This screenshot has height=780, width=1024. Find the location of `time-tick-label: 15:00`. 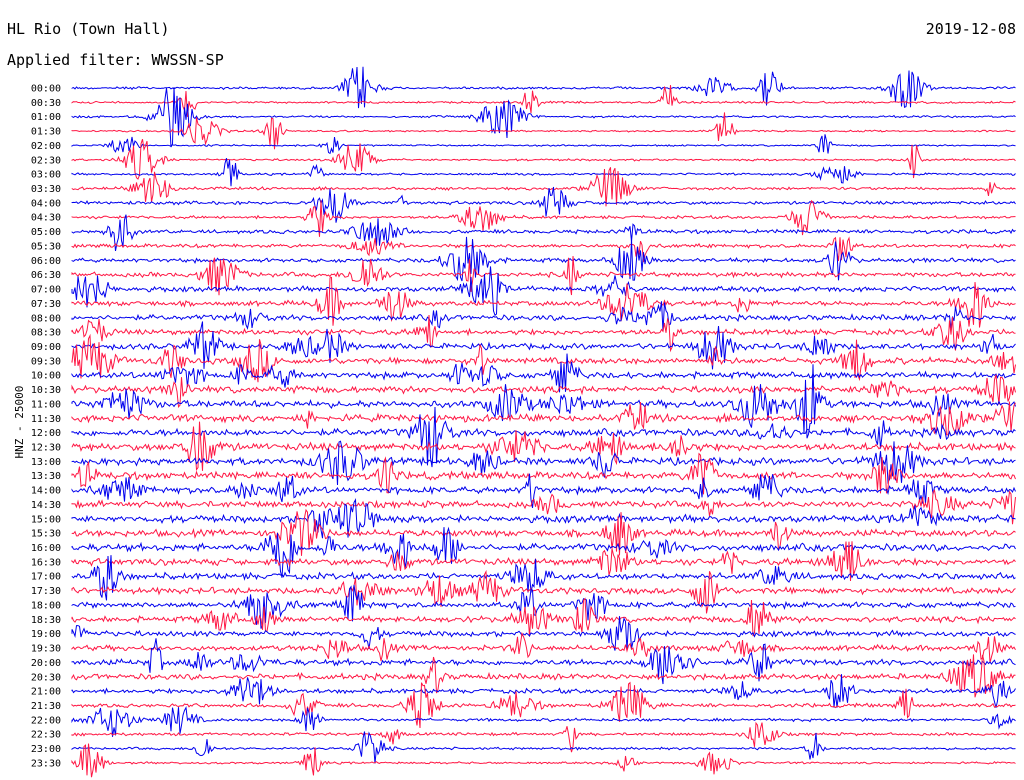

time-tick-label: 15:00 is located at coordinates (46, 519).